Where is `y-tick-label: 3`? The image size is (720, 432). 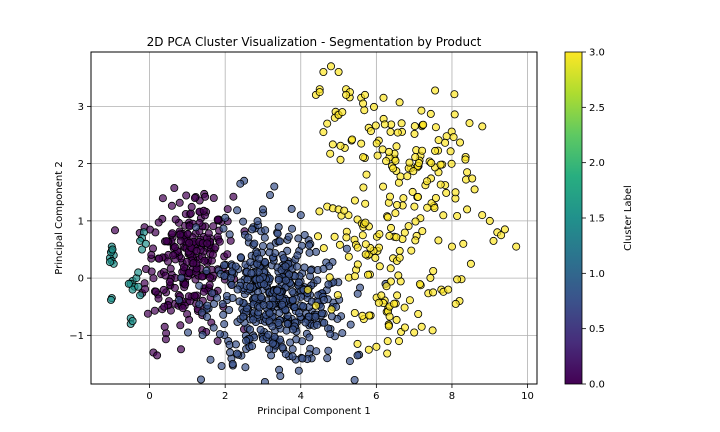 y-tick-label: 3 is located at coordinates (81, 107).